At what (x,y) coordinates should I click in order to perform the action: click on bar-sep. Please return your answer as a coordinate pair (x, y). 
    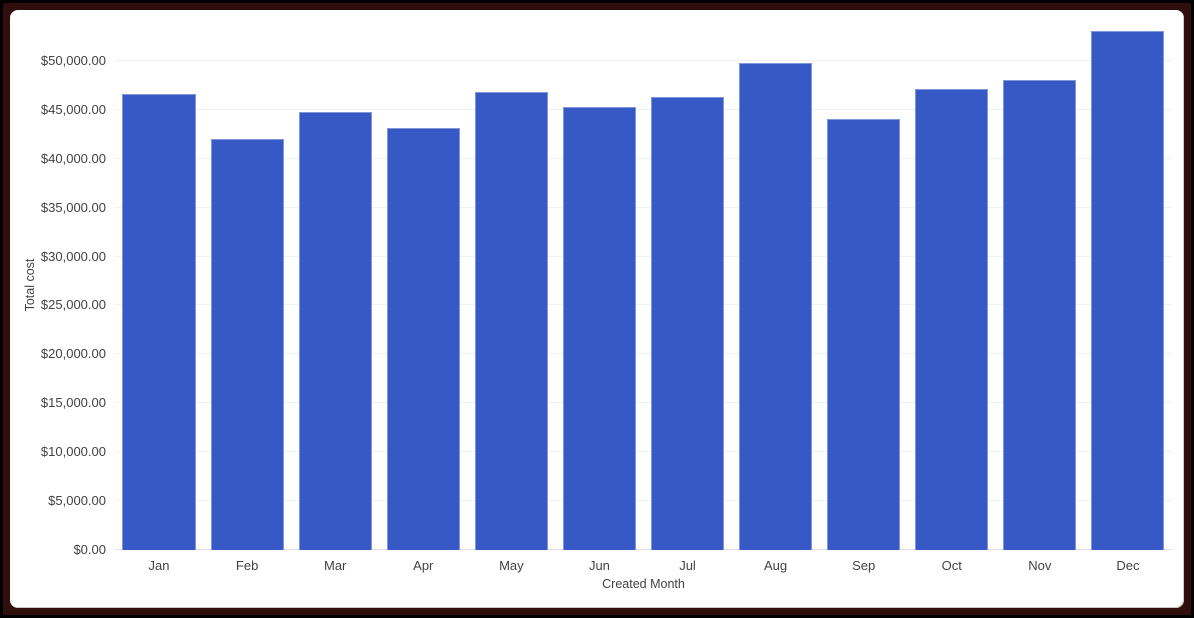
    Looking at the image, I should click on (864, 334).